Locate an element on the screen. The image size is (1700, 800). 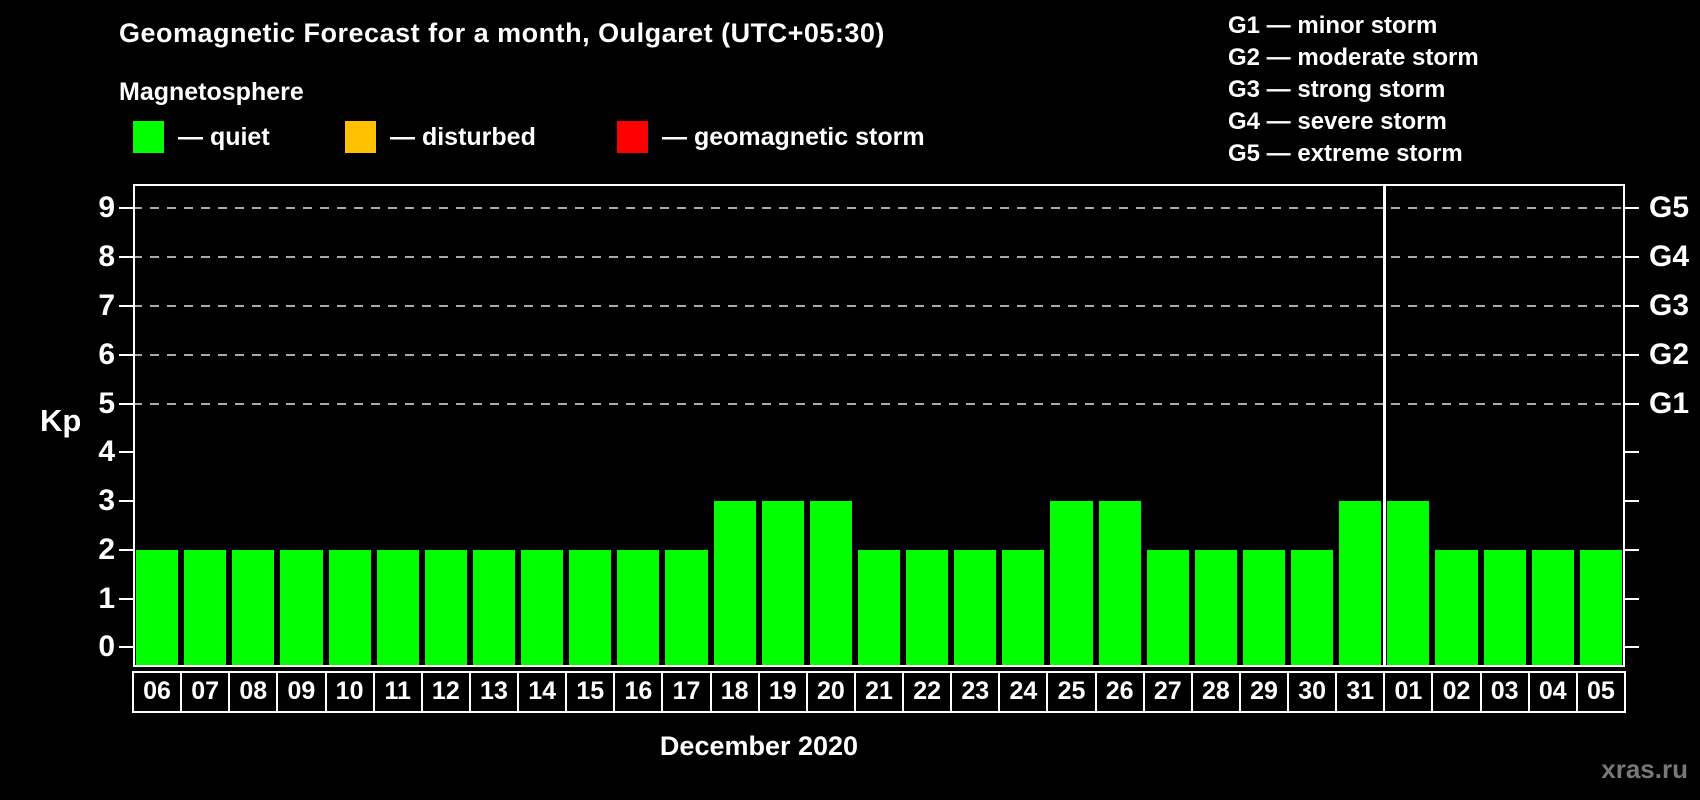
day-label-03: 03 is located at coordinates (1504, 692).